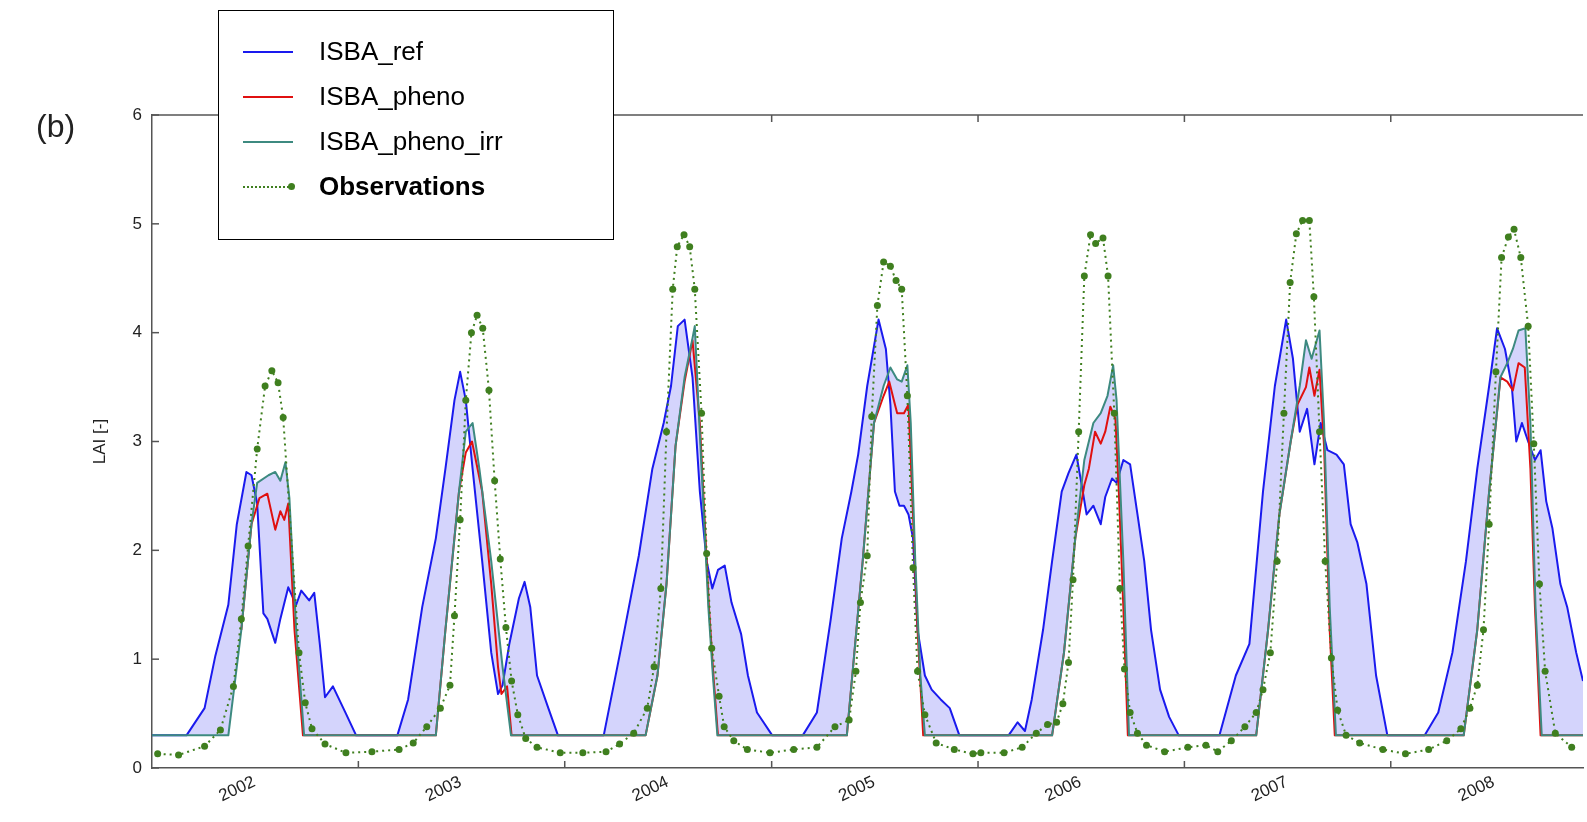 This screenshot has height=822, width=1587. Describe the element at coordinates (392, 96) in the screenshot. I see `legend-label: ISBA_pheno` at that location.